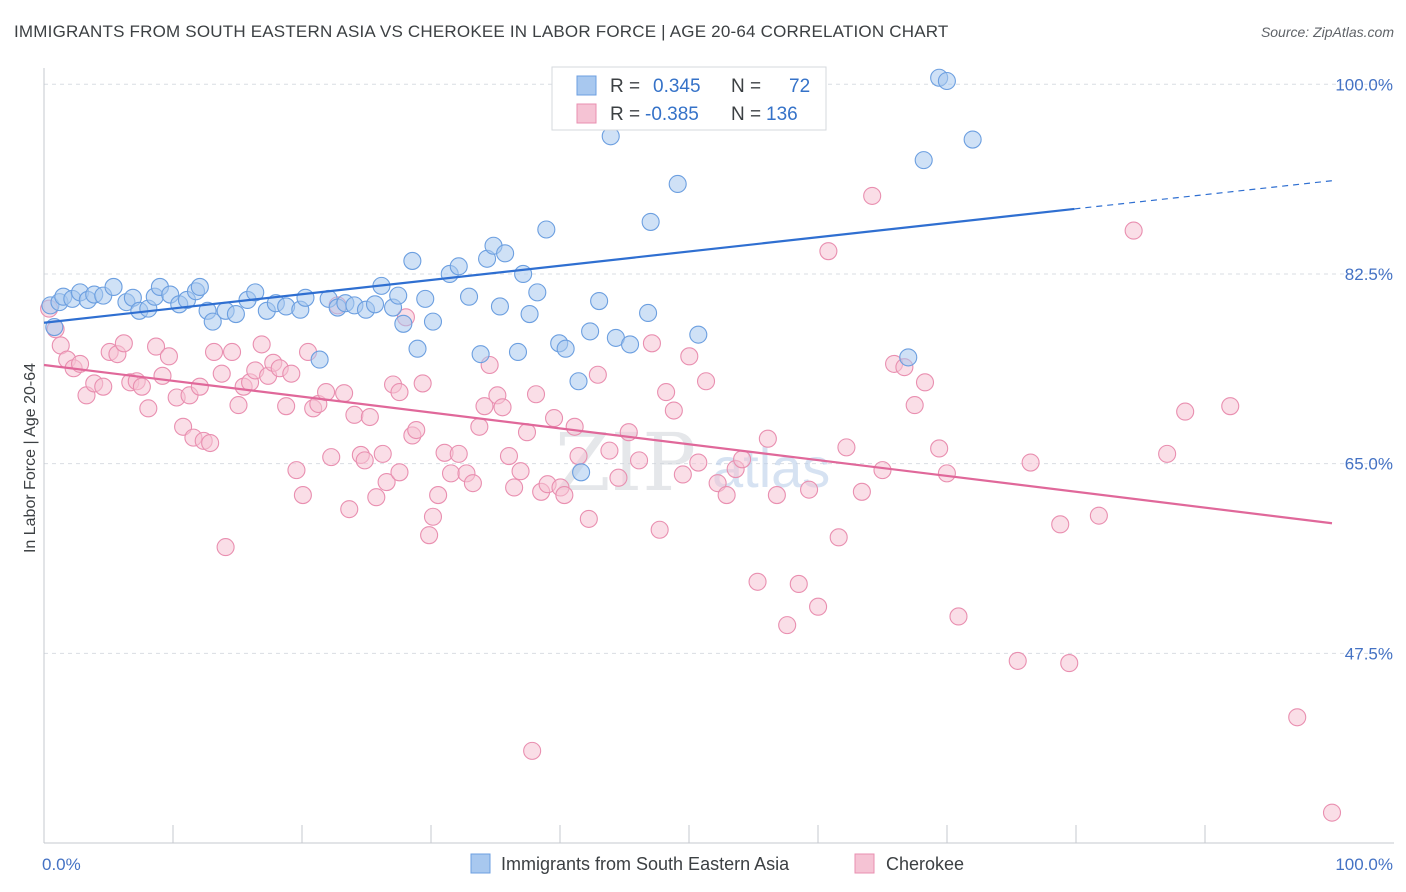  Describe the element at coordinates (586, 113) in the screenshot. I see `legend-swatch-pink` at that location.